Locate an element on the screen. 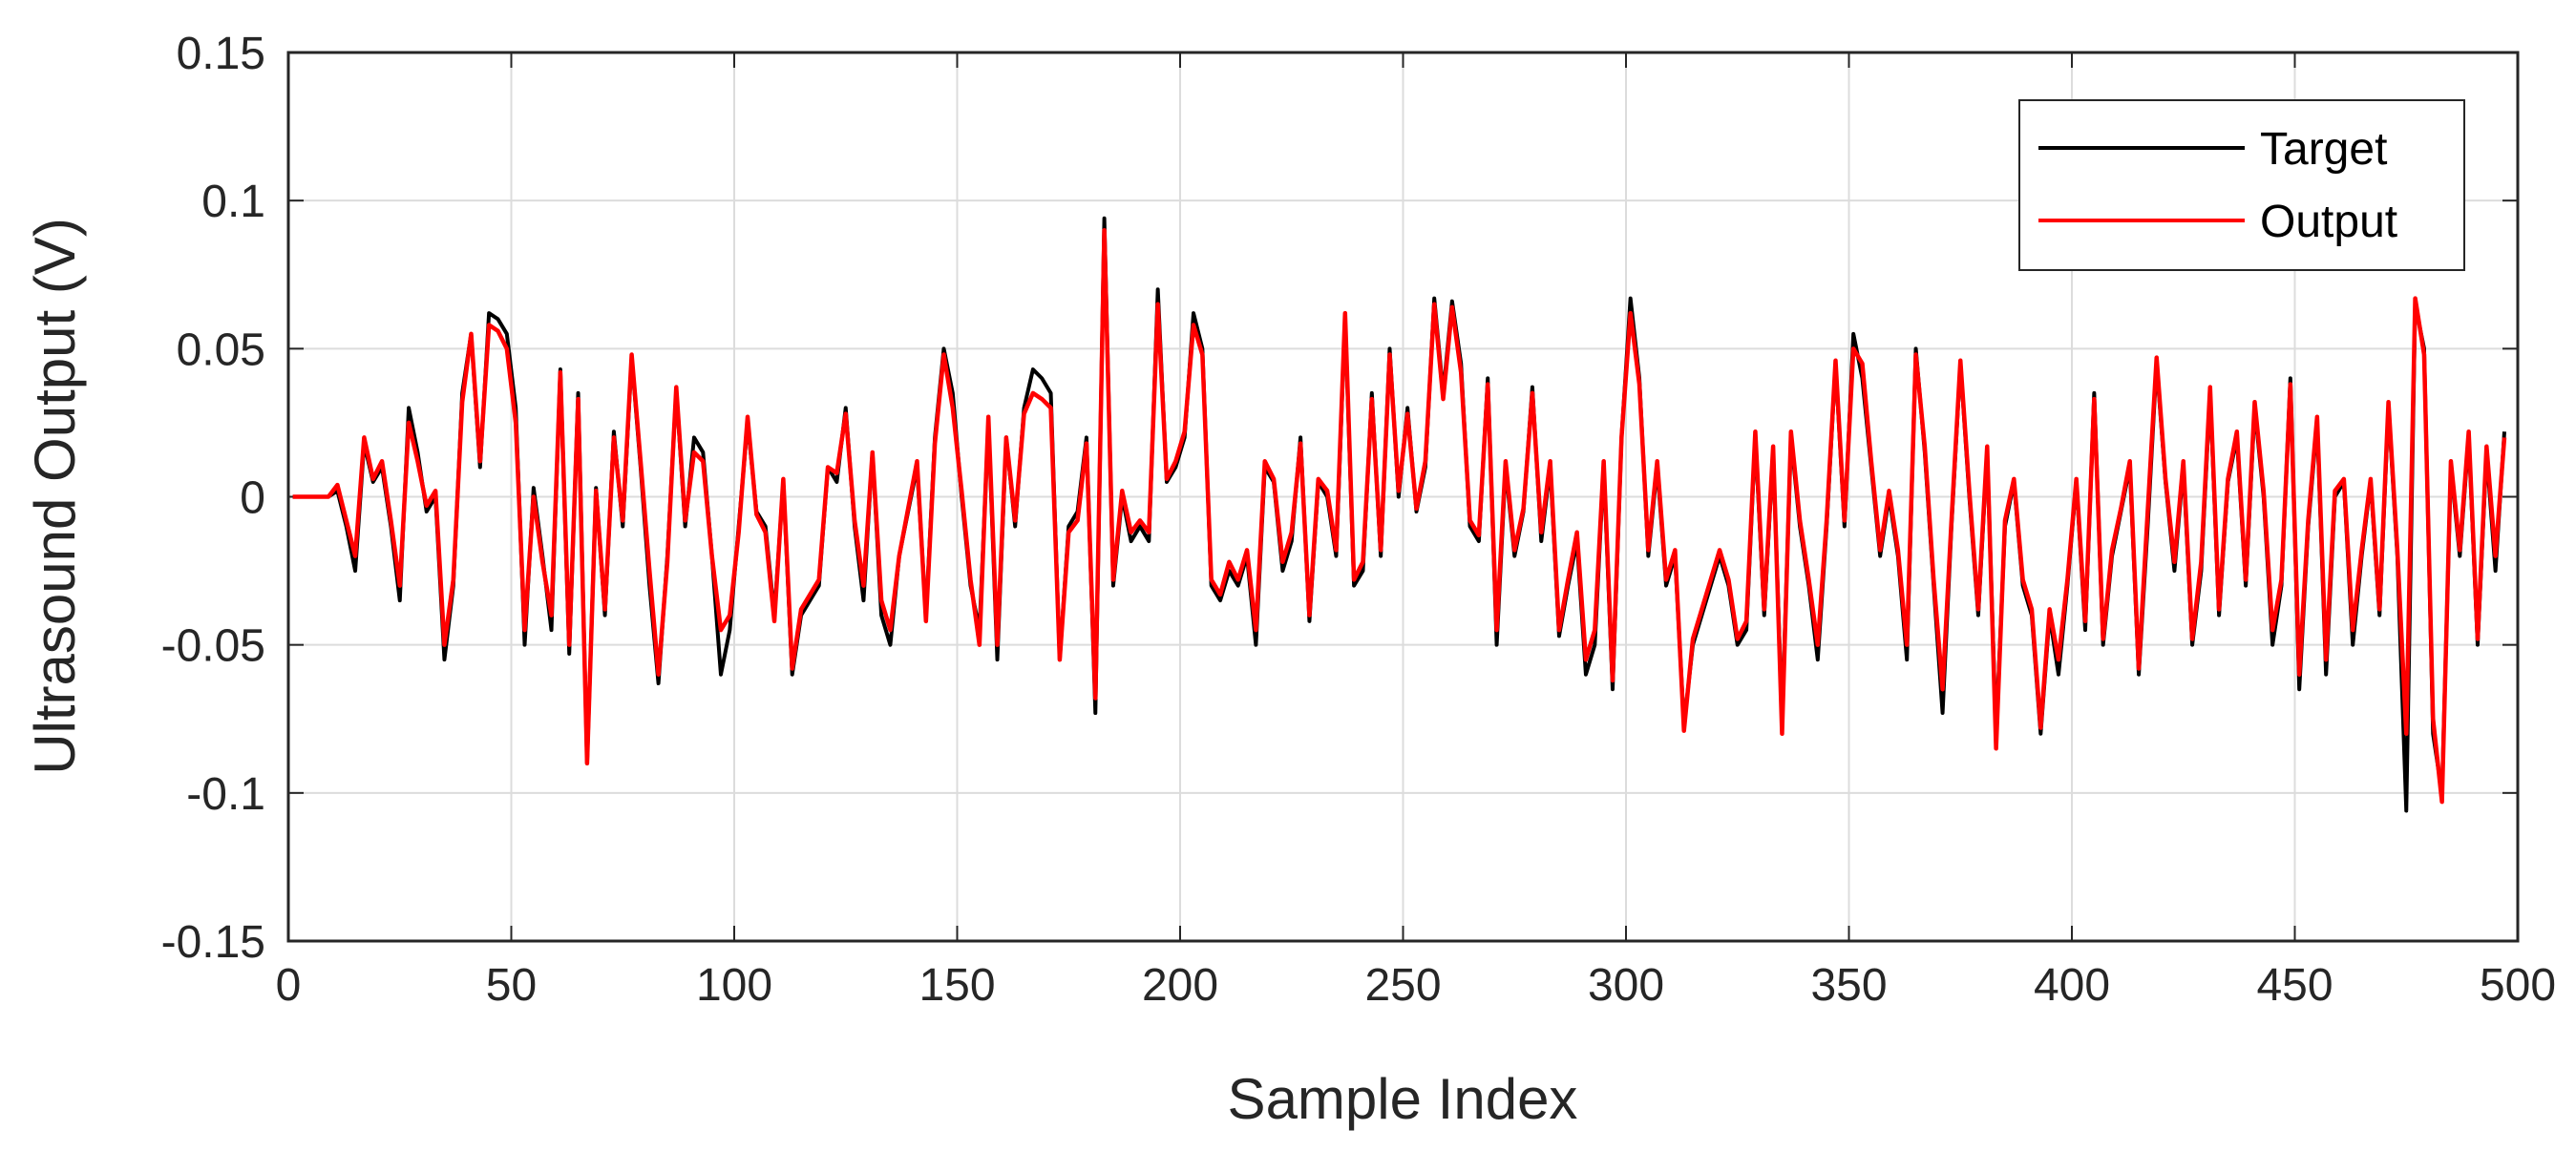 This screenshot has width=2576, height=1151. y-axis-label: Ultrasound Output (V) is located at coordinates (55, 496).